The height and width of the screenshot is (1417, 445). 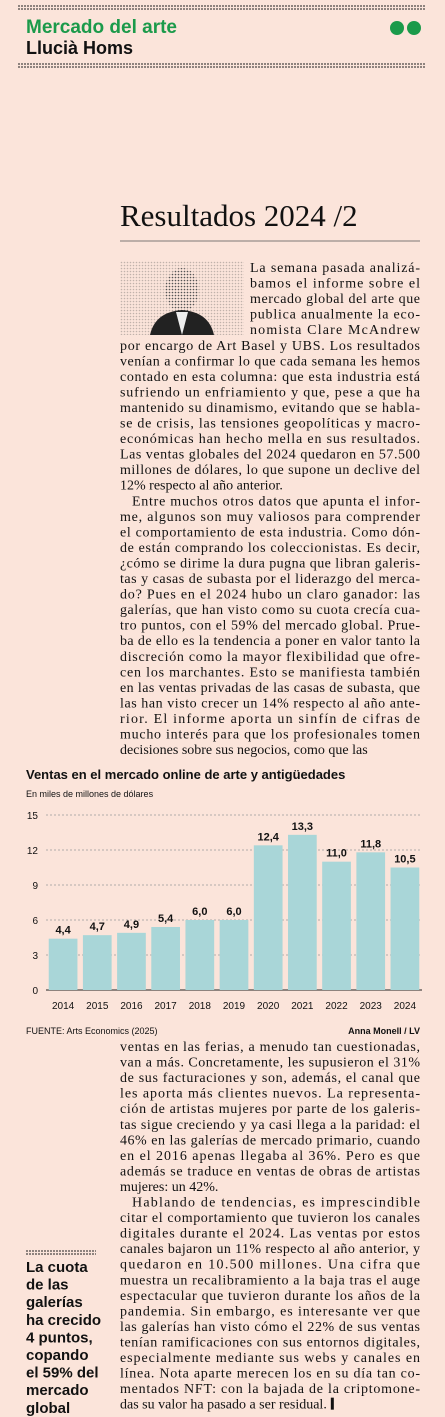 I want to click on value-label: 12,4, so click(x=268, y=837).